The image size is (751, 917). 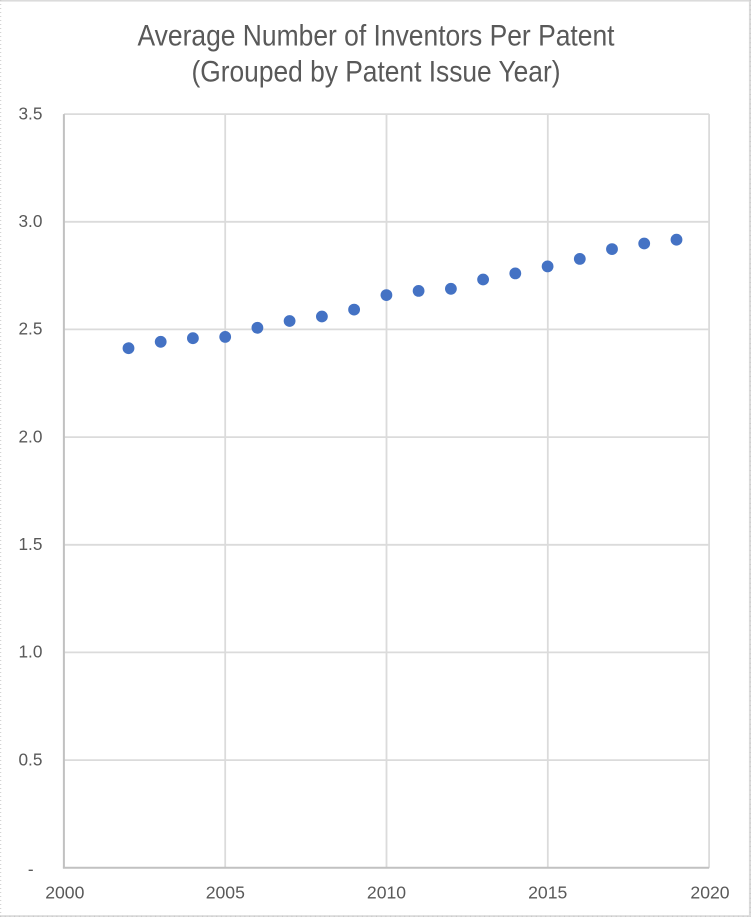 I want to click on svg-text: 2000, so click(x=64, y=893).